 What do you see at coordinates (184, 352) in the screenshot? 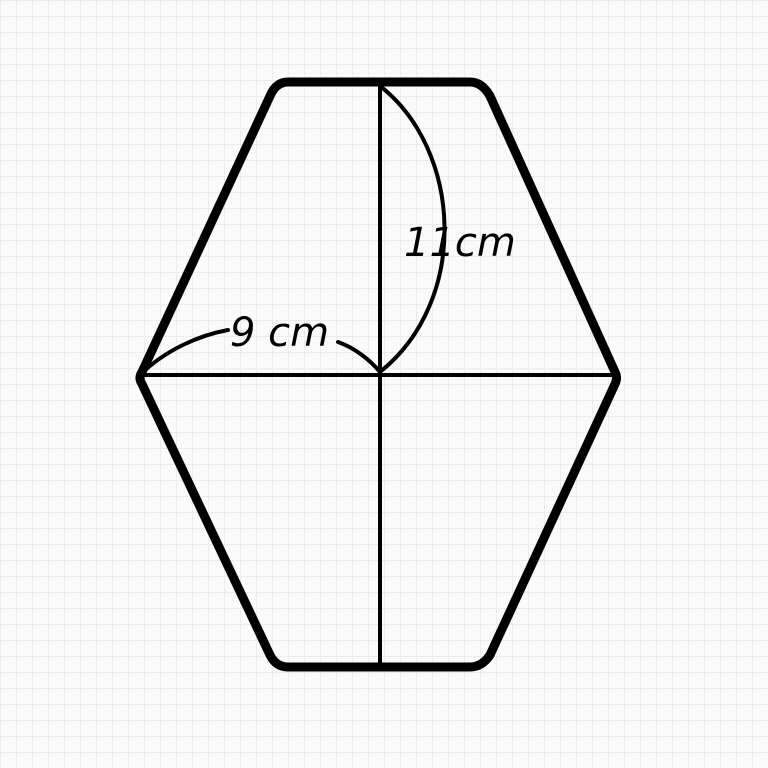
I see `width-measure-arc-left` at bounding box center [184, 352].